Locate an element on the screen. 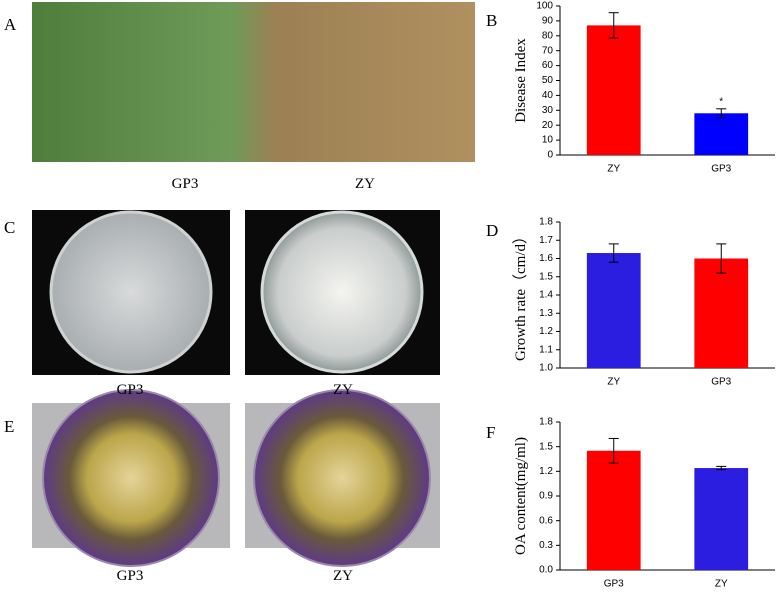 This screenshot has height=596, width=778. y-tick-label: 1.7 is located at coordinates (546, 240).